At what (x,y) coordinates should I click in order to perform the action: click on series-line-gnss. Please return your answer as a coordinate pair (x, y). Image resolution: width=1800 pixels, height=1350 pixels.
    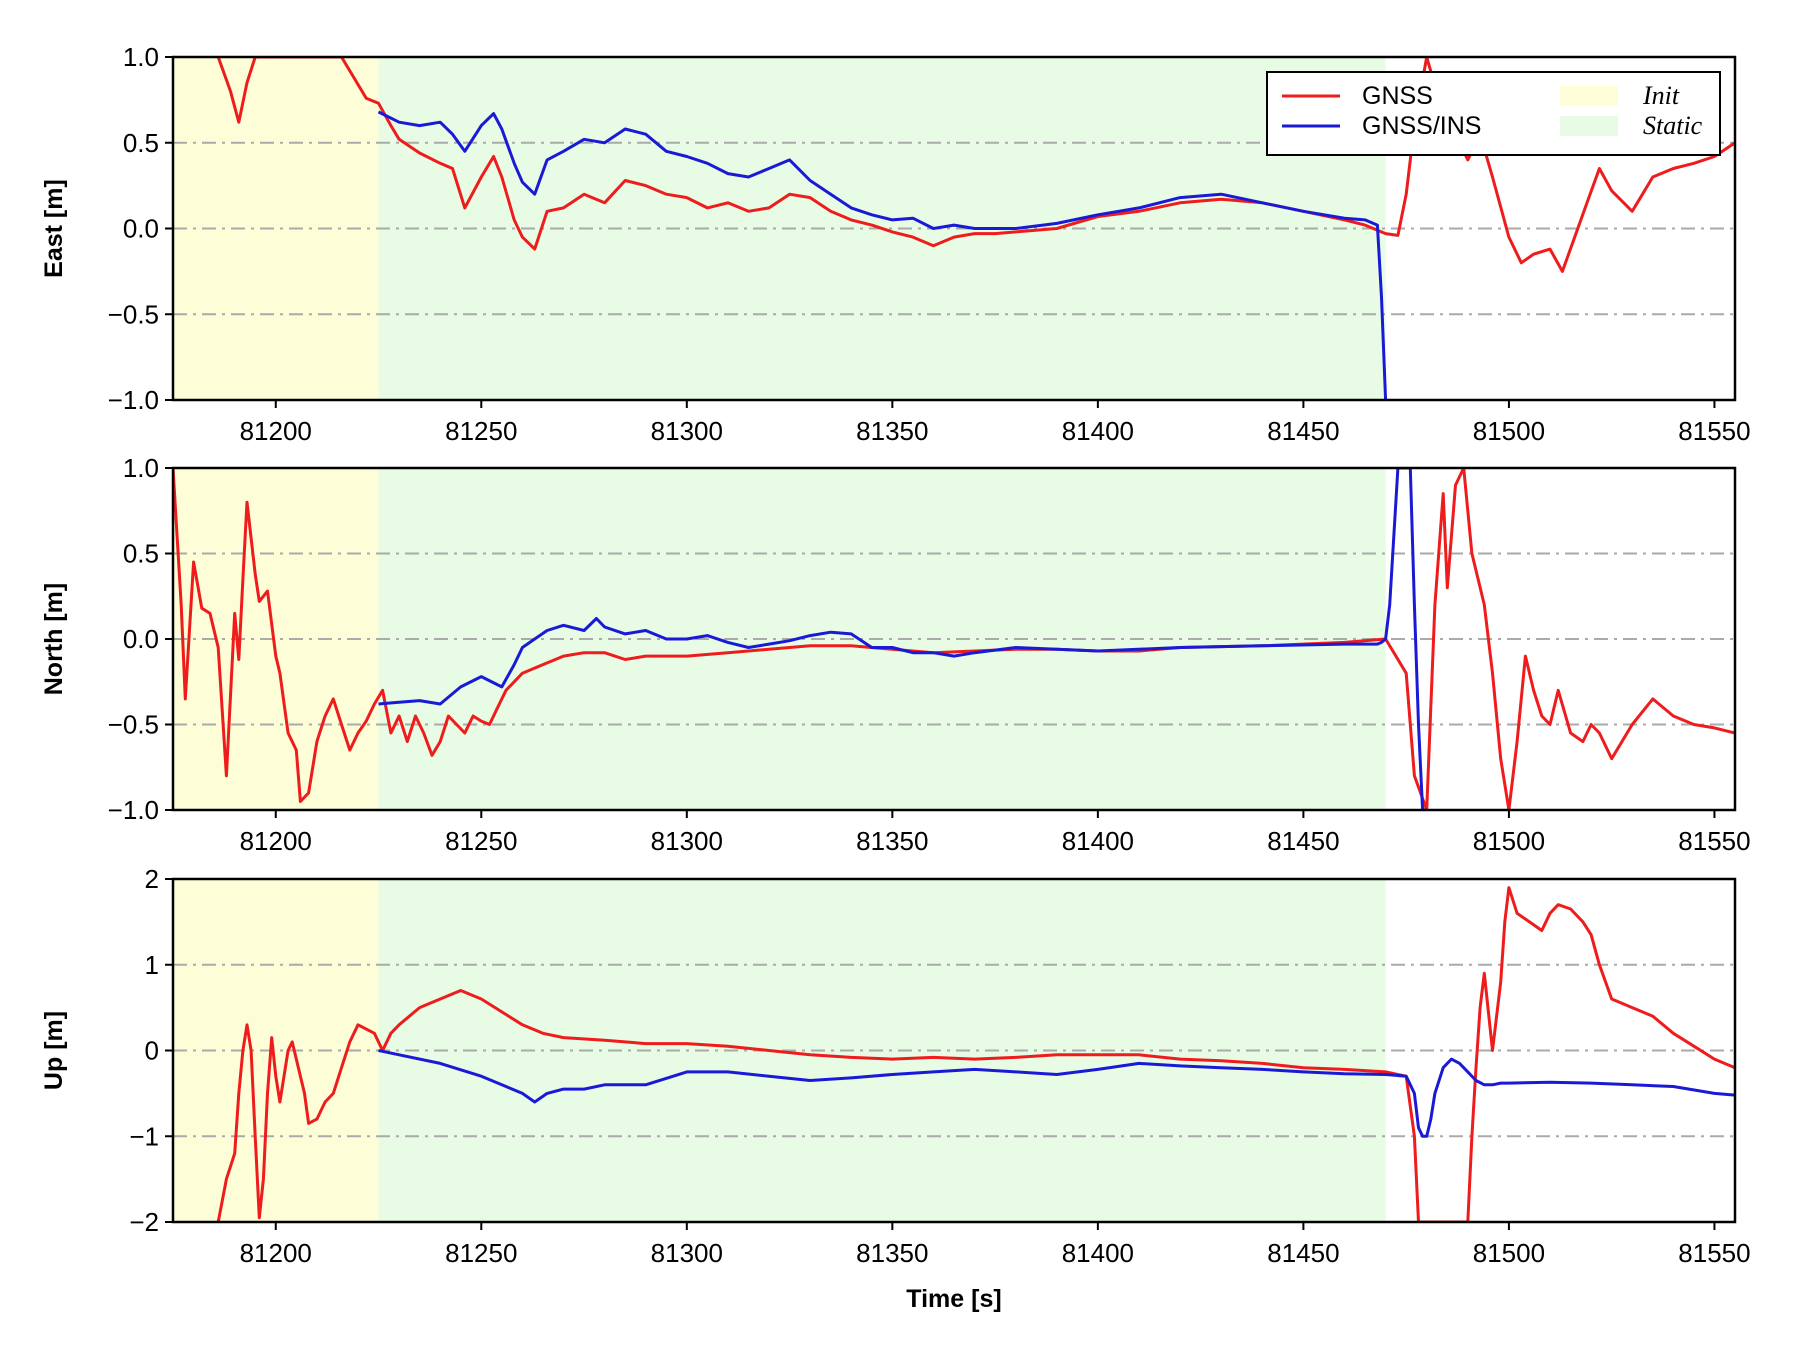
    Looking at the image, I should click on (975, 165).